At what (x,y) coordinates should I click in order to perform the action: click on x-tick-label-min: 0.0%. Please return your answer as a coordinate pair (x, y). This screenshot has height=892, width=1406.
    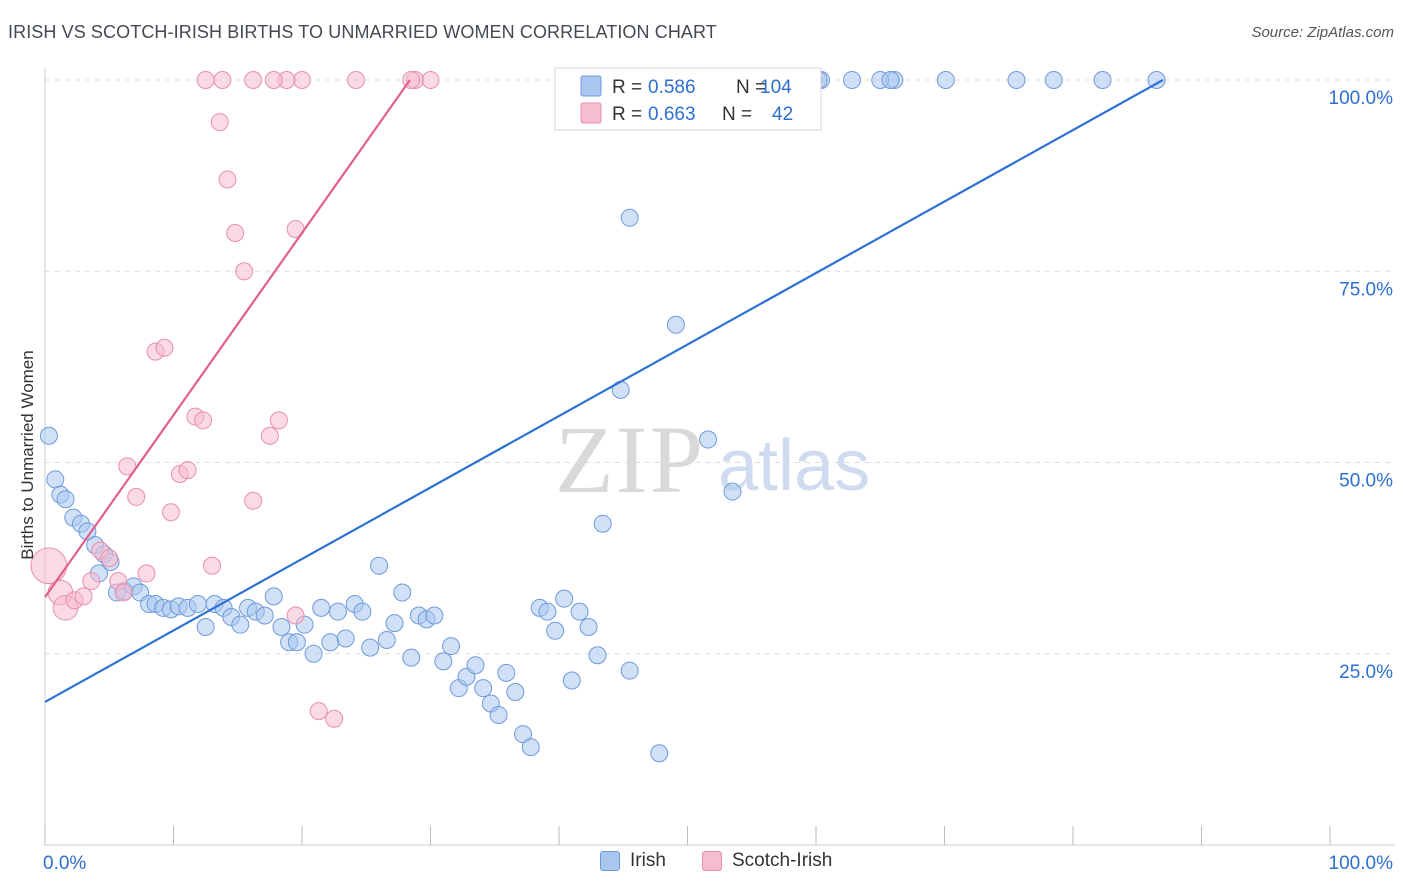
    Looking at the image, I should click on (64, 863).